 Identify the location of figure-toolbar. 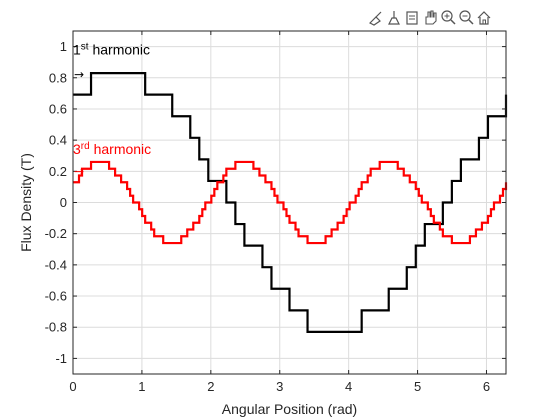
(436, 17).